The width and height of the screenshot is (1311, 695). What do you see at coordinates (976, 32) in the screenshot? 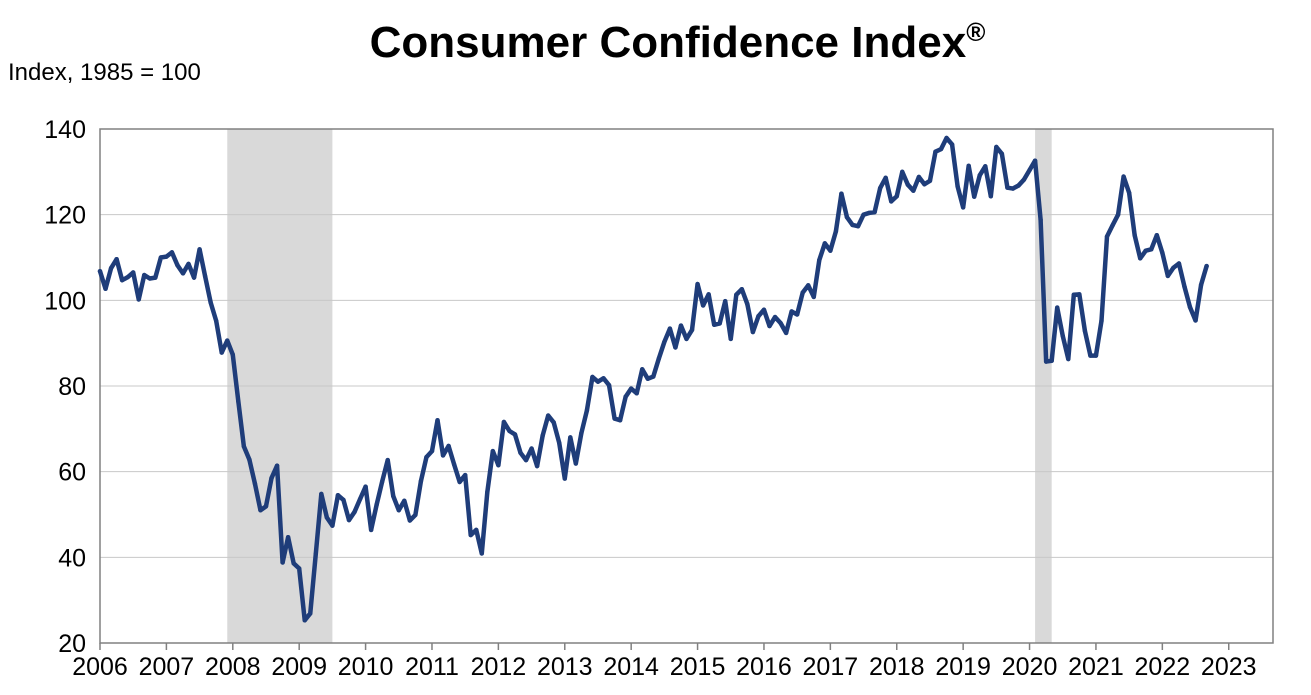
I see `registered-mark: ®` at bounding box center [976, 32].